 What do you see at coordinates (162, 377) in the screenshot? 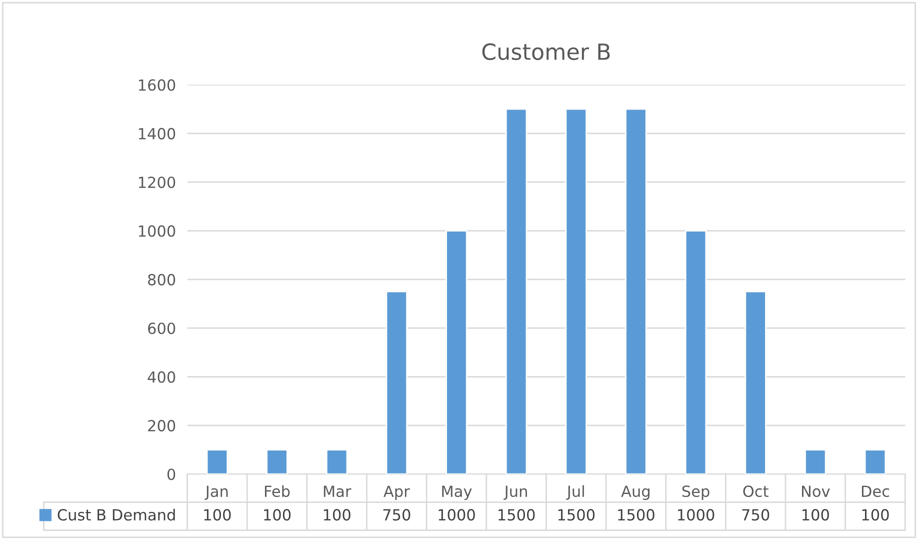
I see `y-tick-label: 400` at bounding box center [162, 377].